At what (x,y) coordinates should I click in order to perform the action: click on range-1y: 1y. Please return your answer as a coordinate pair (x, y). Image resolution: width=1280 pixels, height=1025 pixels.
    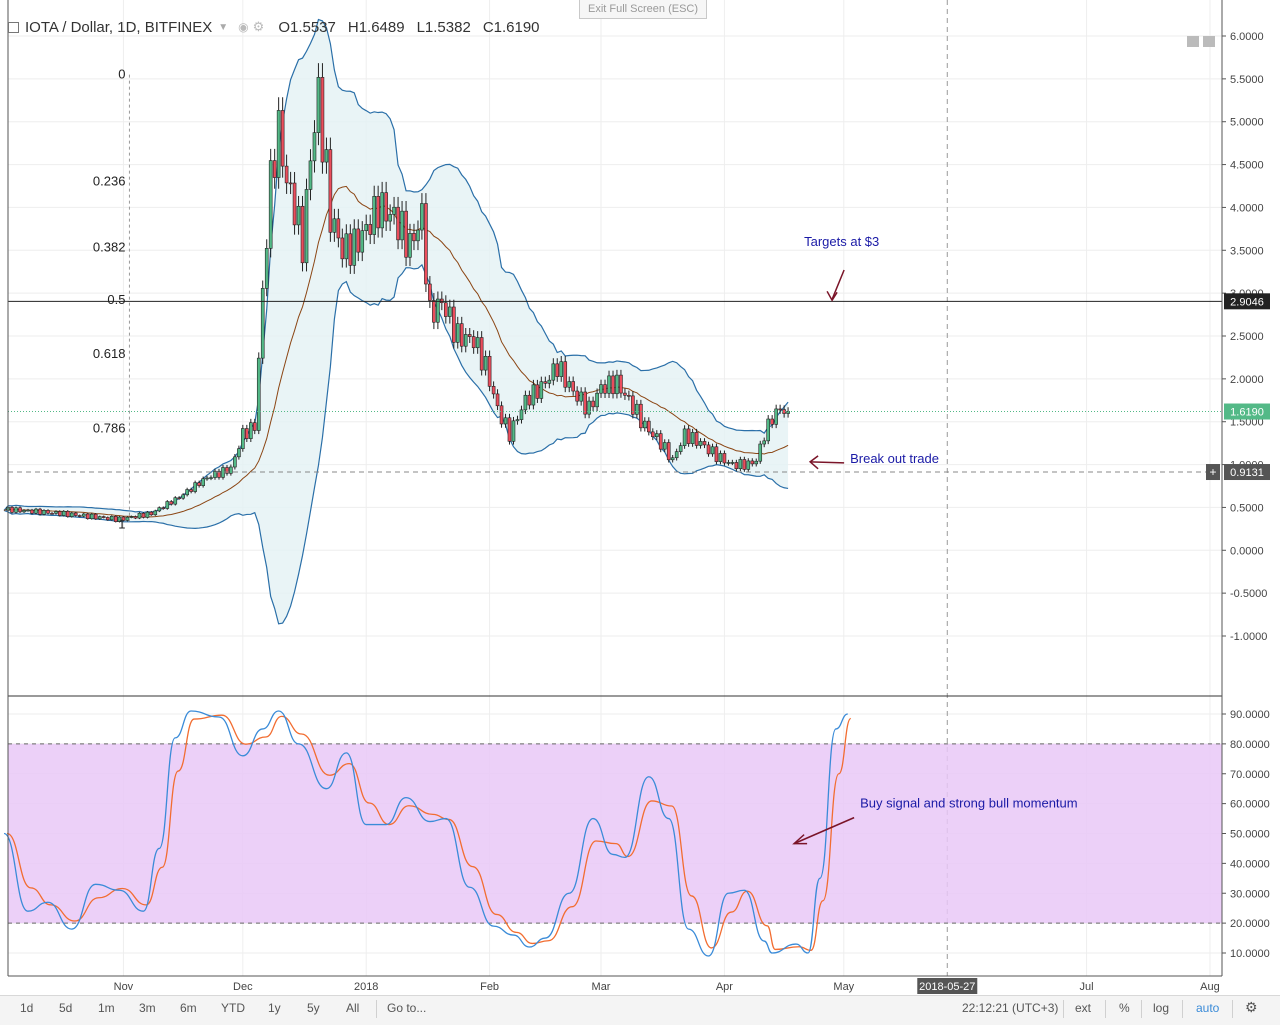
    Looking at the image, I should click on (274, 1008).